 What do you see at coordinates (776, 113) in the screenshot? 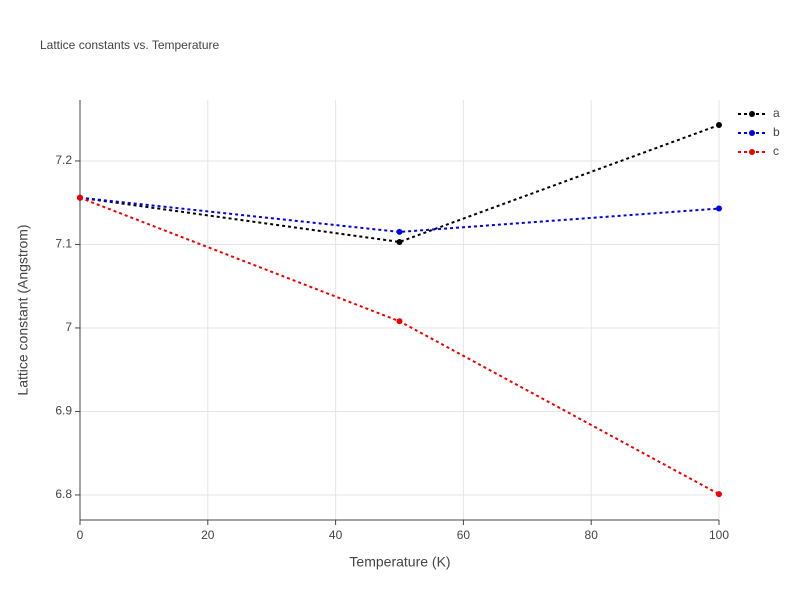
I see `legend-label: a` at bounding box center [776, 113].